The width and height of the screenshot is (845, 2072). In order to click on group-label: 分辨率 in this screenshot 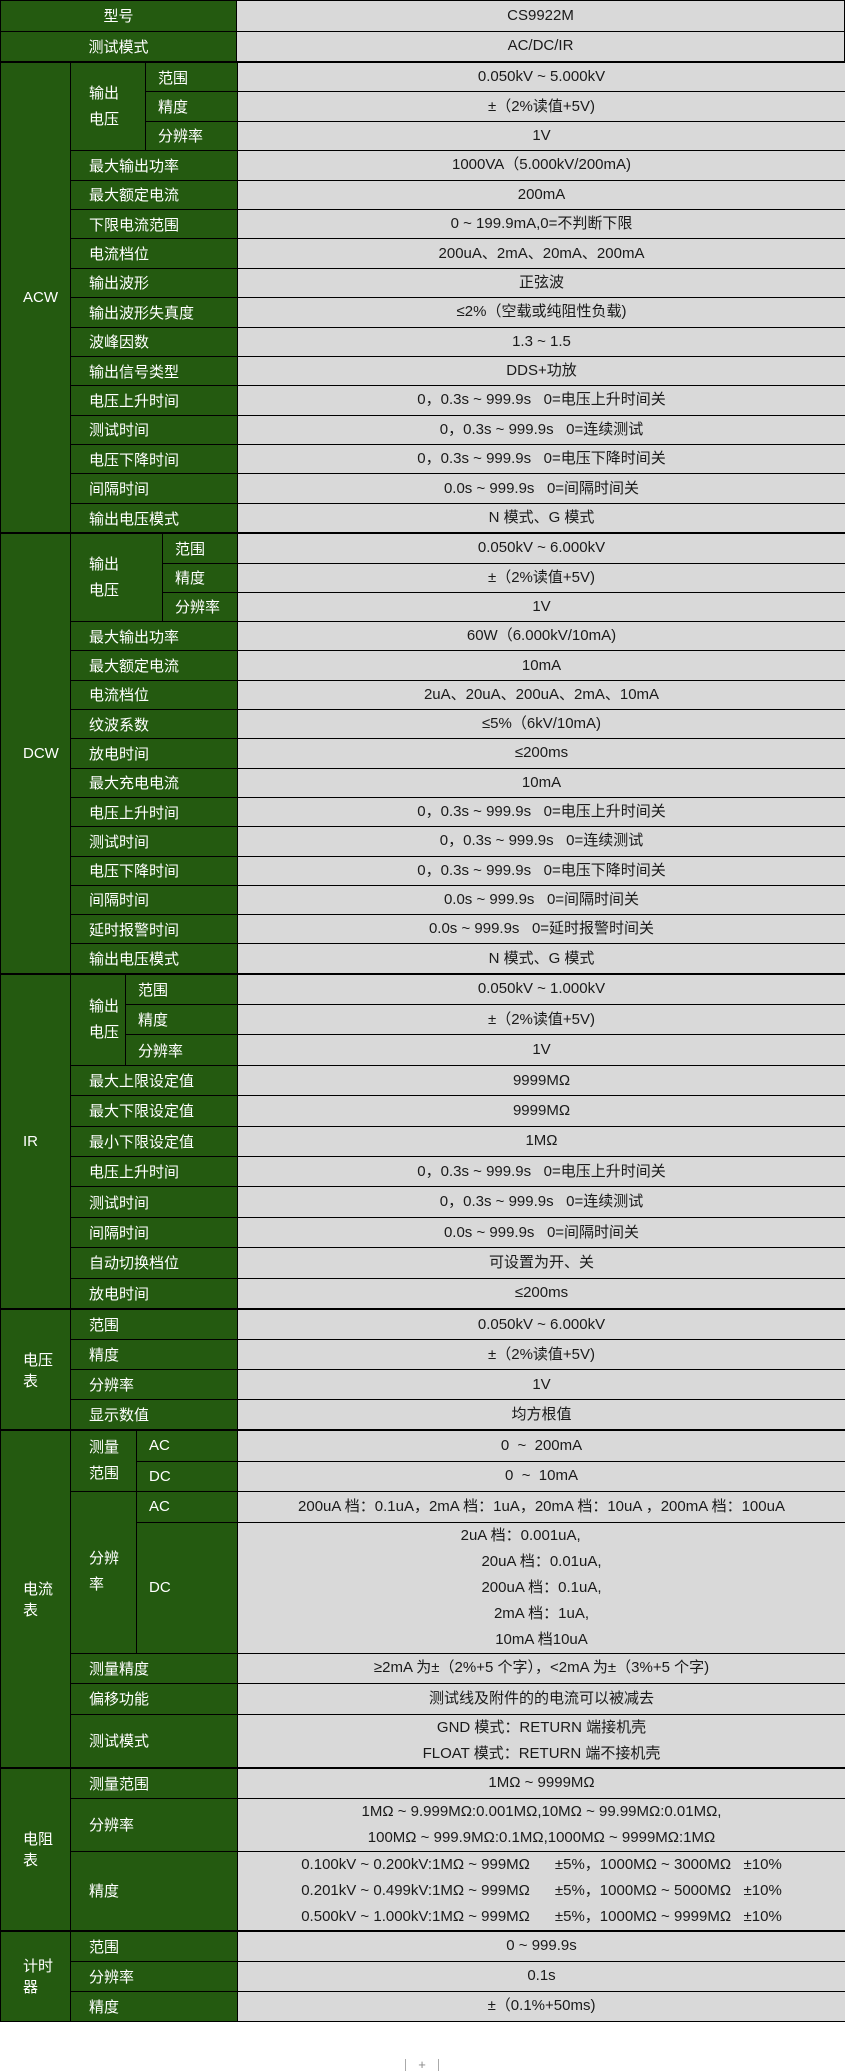, I will do `click(104, 1573)`.